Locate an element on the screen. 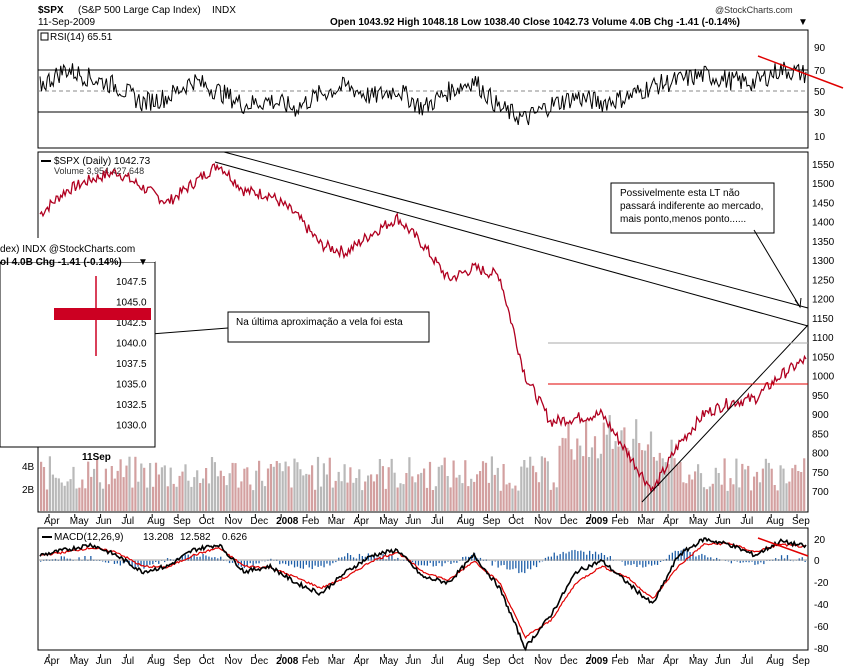  exchange-label: INDX is located at coordinates (224, 10).